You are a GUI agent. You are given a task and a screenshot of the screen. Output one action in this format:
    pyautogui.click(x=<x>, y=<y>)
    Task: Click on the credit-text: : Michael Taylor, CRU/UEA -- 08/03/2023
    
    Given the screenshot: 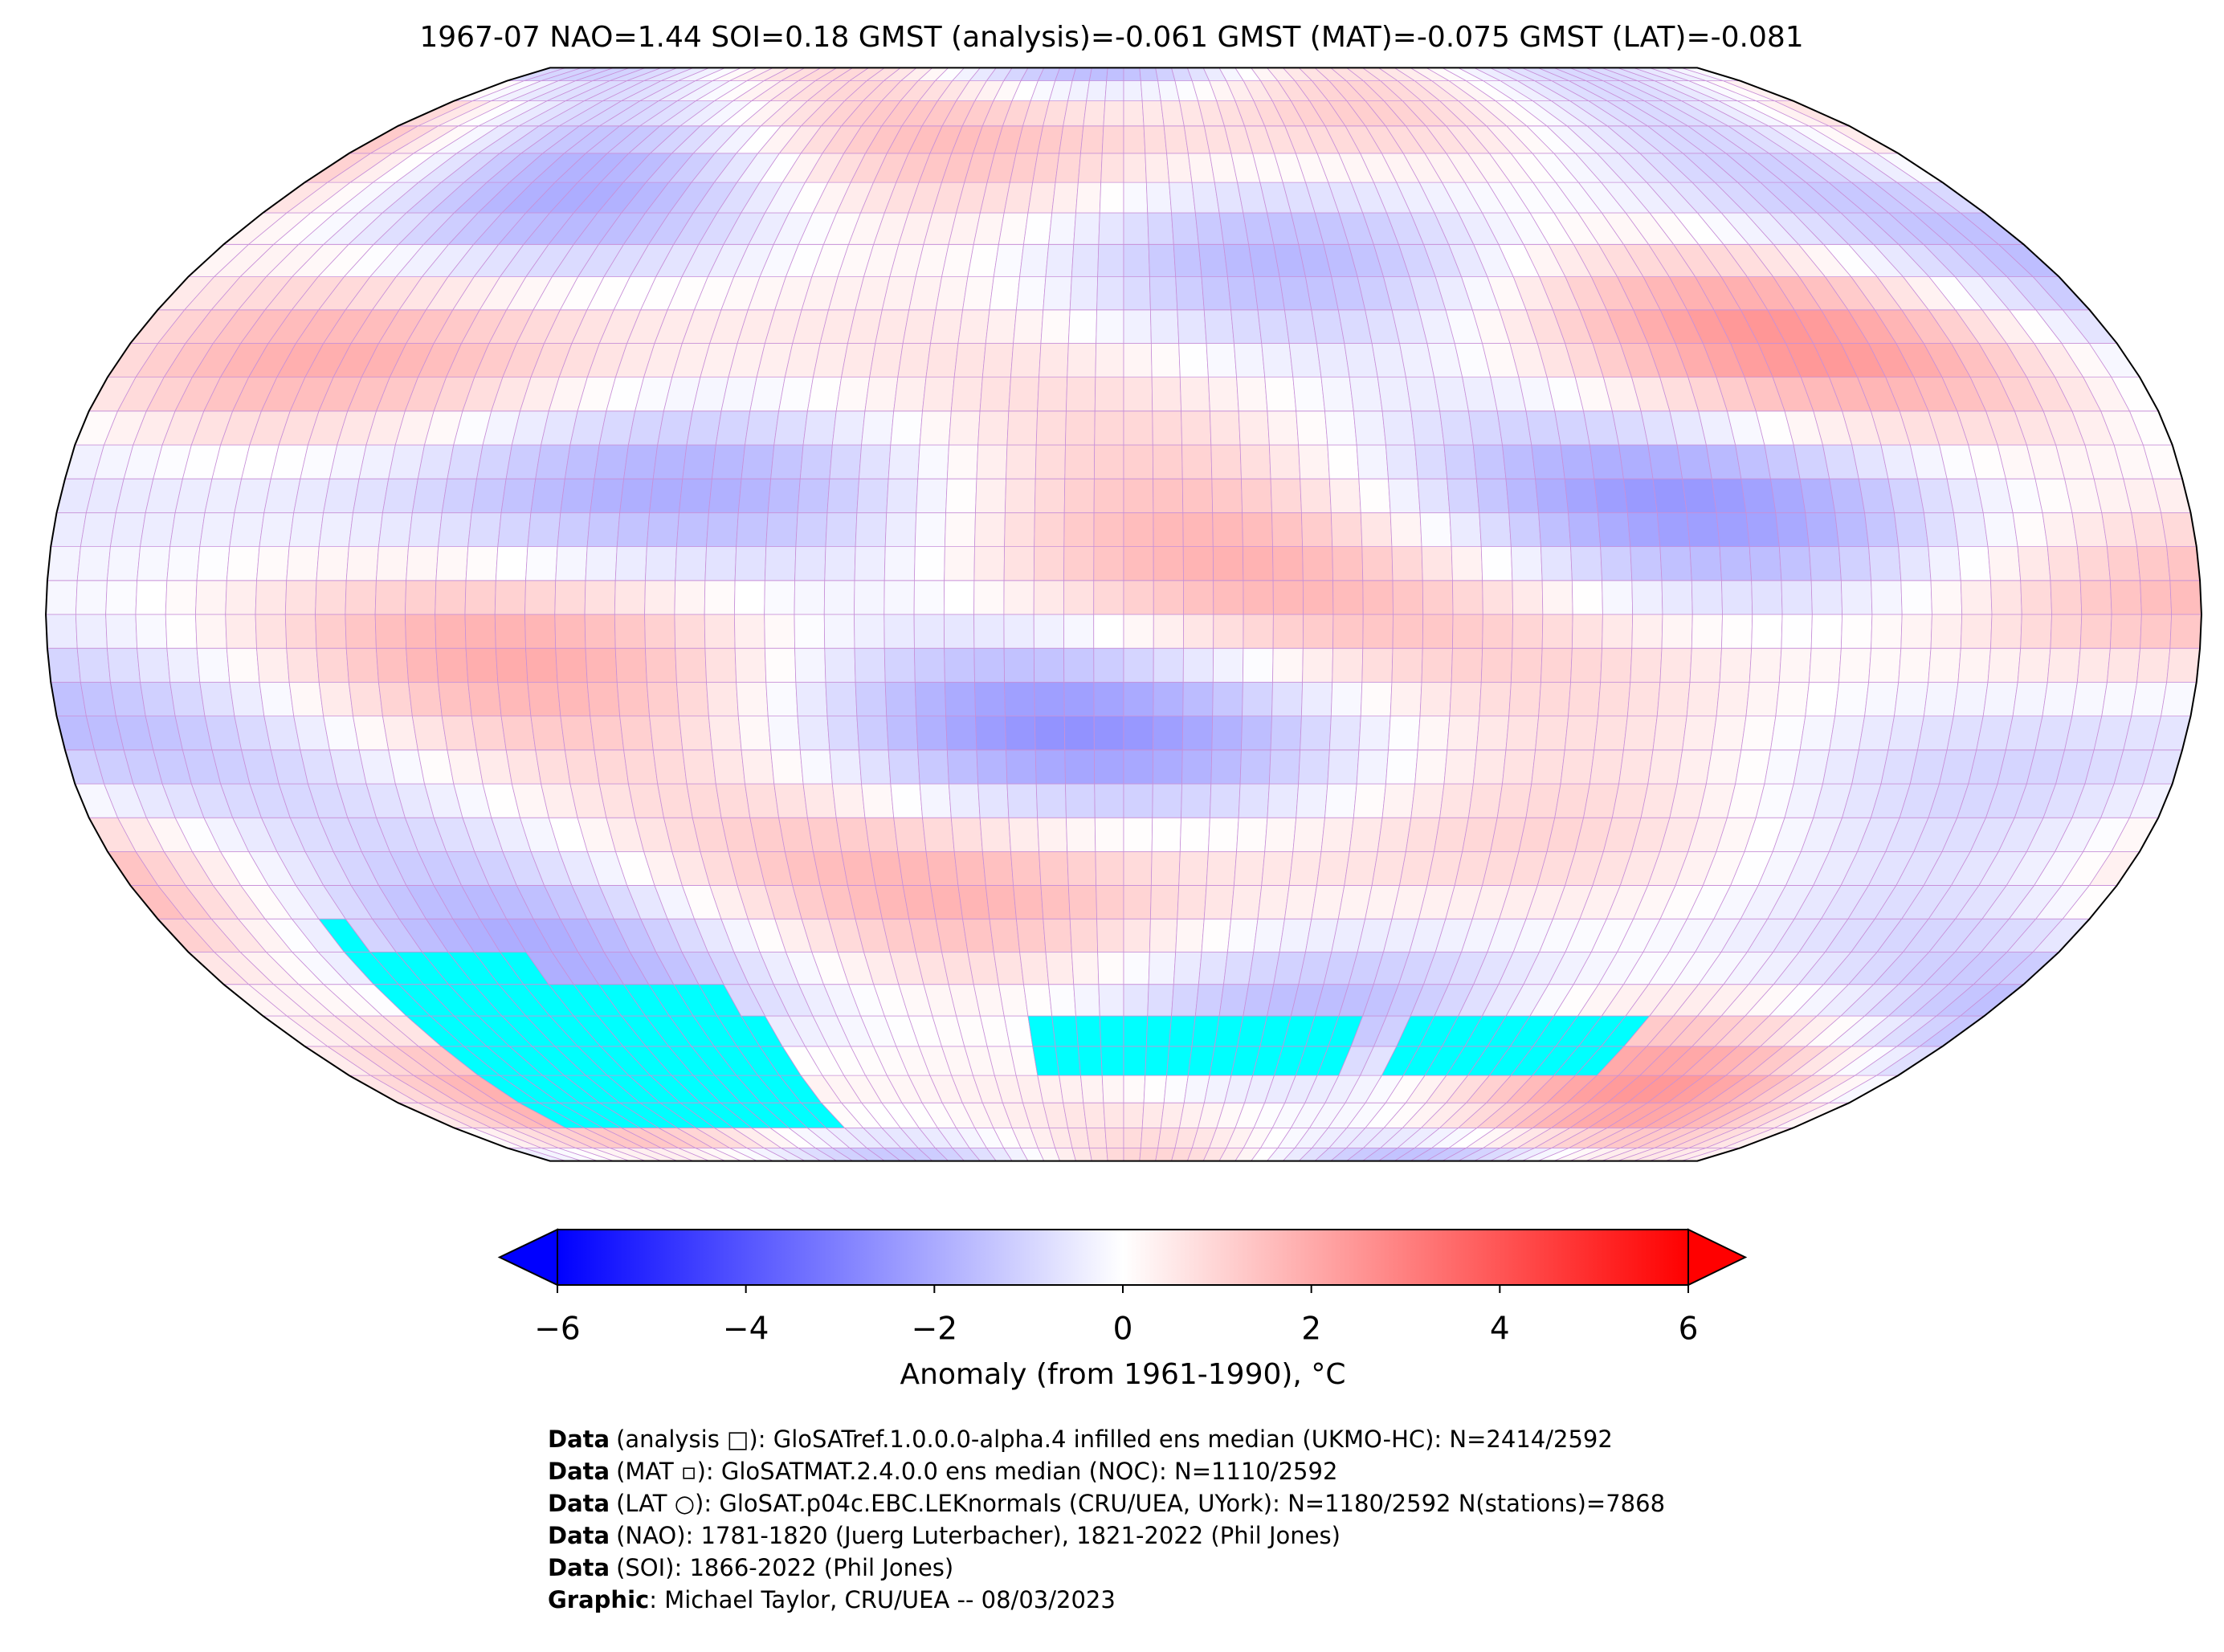 What is the action you would take?
    pyautogui.click(x=882, y=1599)
    